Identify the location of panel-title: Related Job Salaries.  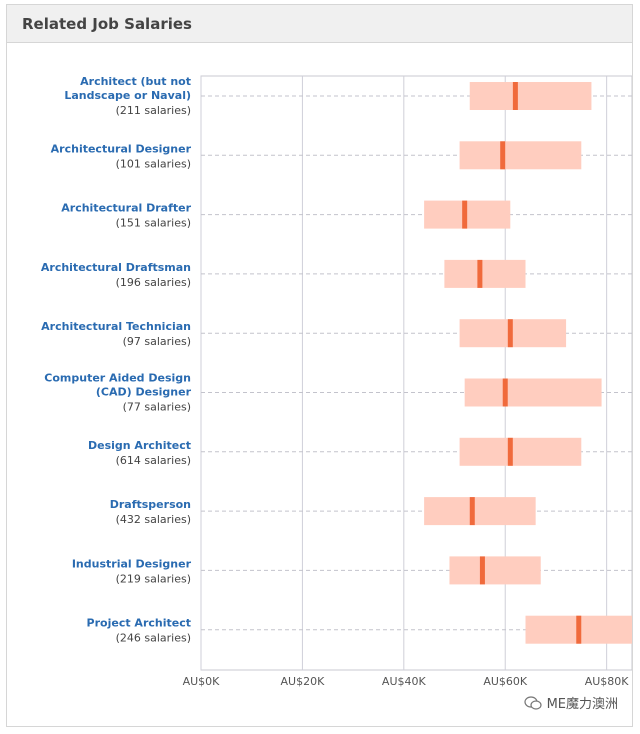
(107, 23).